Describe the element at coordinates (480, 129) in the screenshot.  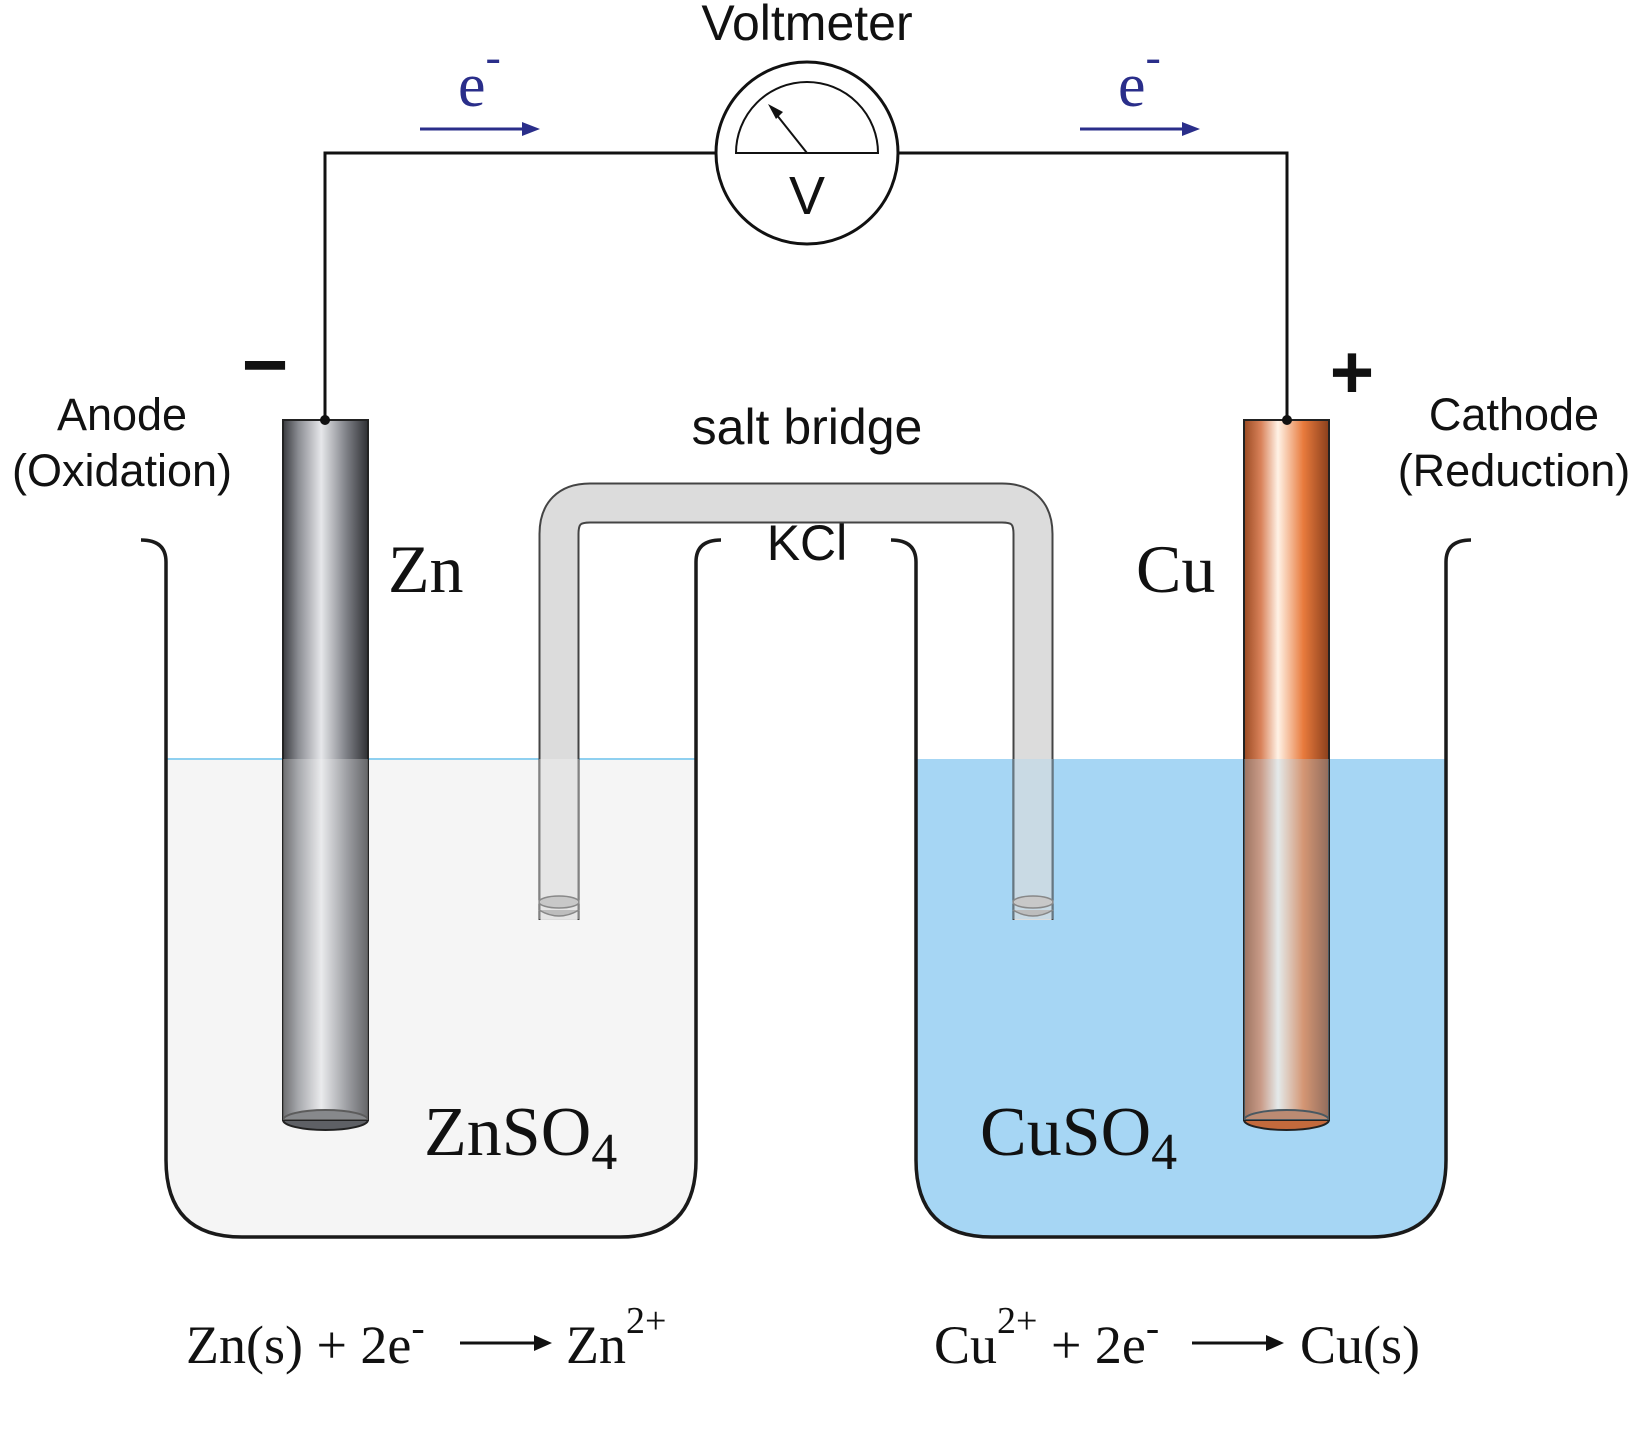
I see `electron-flow-arrow-left` at that location.